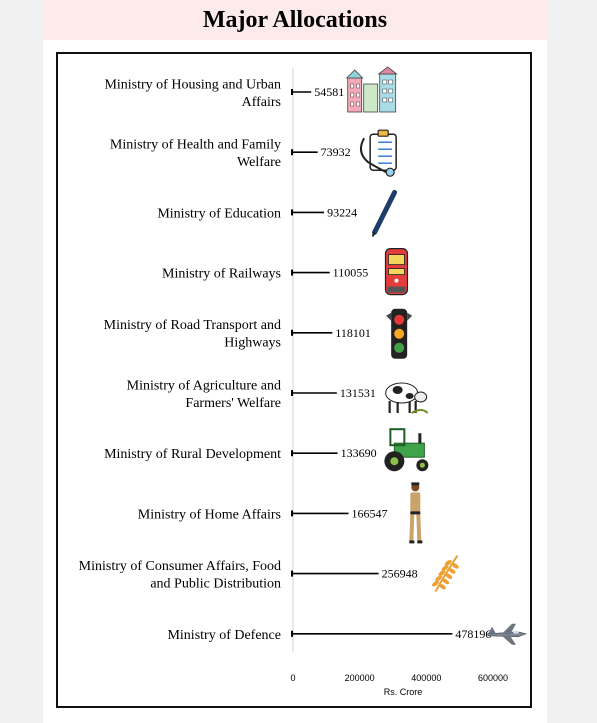 This screenshot has width=597, height=723. I want to click on bar-row: Ministry of Rural Development 133690, so click(240, 454).